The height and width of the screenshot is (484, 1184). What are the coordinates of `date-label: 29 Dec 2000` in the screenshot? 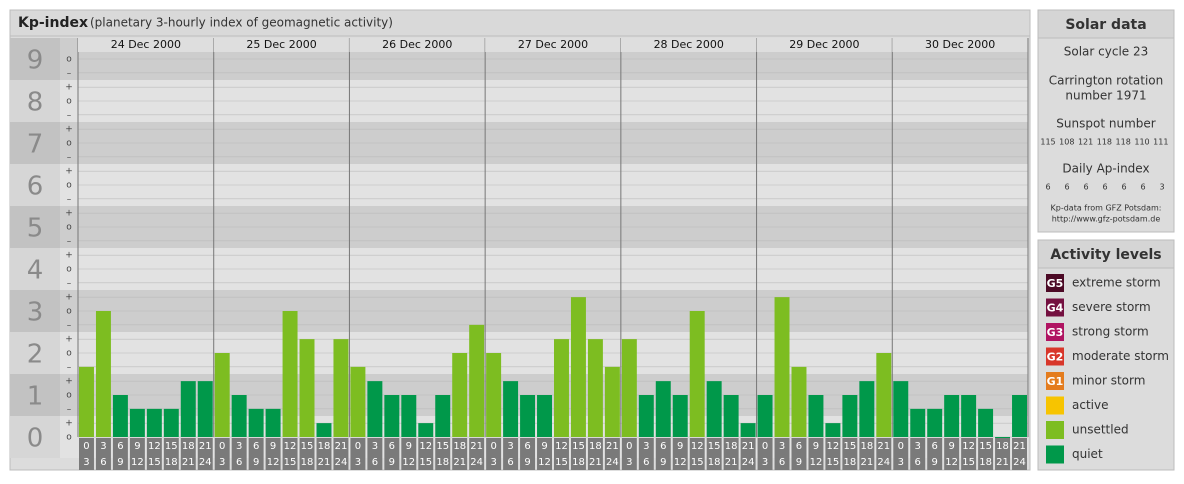 It's located at (824, 44).